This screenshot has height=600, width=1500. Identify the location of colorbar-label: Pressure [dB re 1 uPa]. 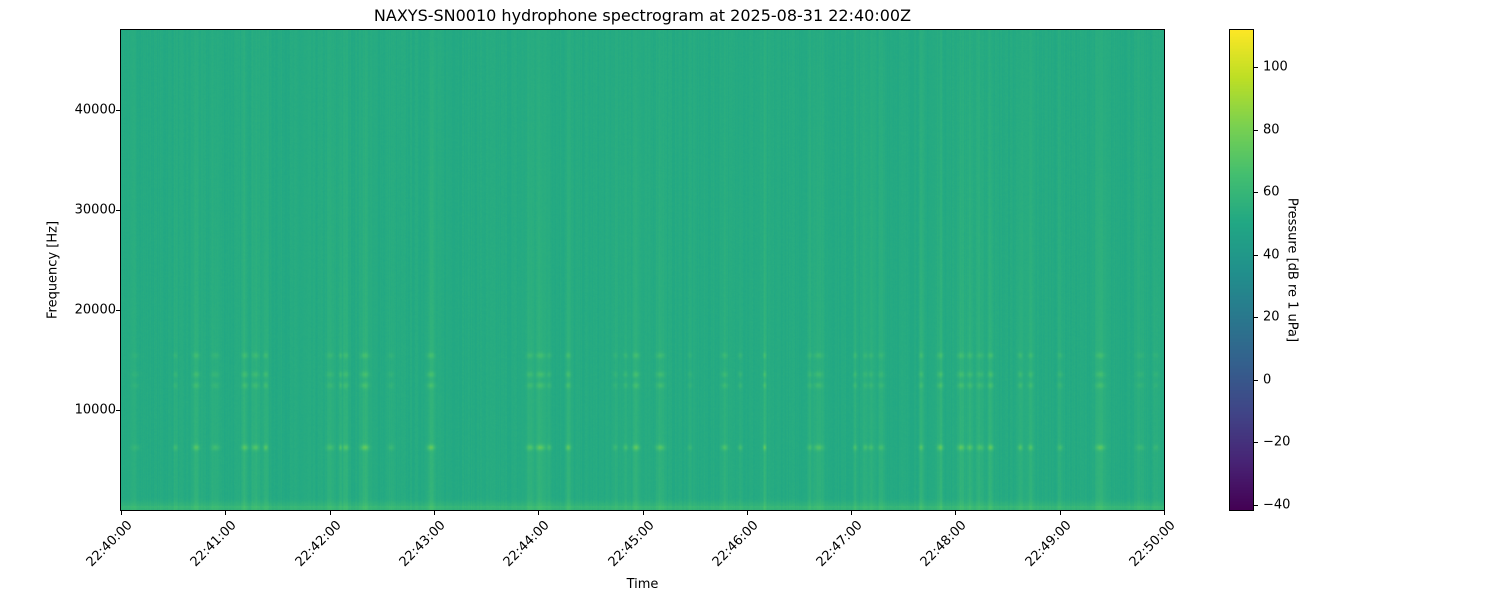
(1292, 270).